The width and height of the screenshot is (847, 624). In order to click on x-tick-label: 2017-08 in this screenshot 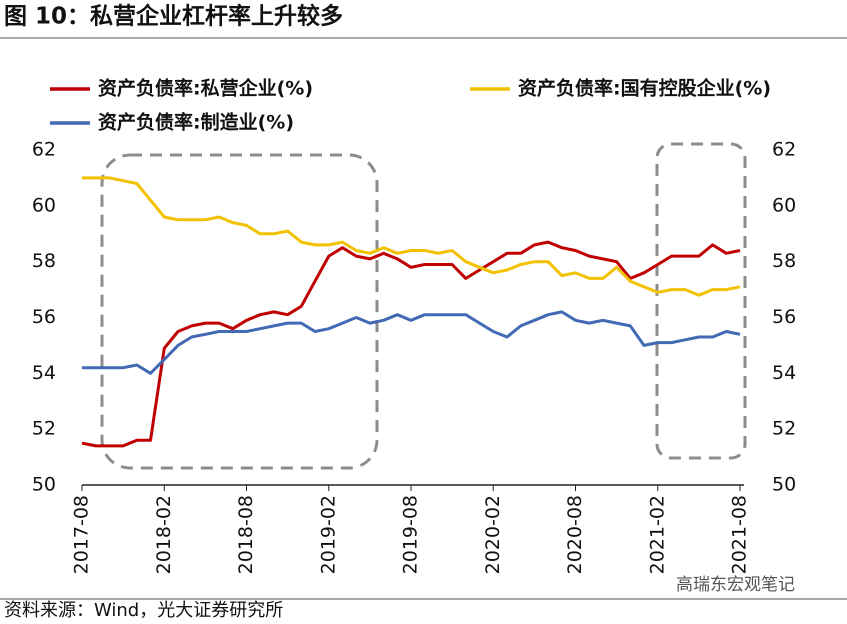, I will do `click(82, 534)`.